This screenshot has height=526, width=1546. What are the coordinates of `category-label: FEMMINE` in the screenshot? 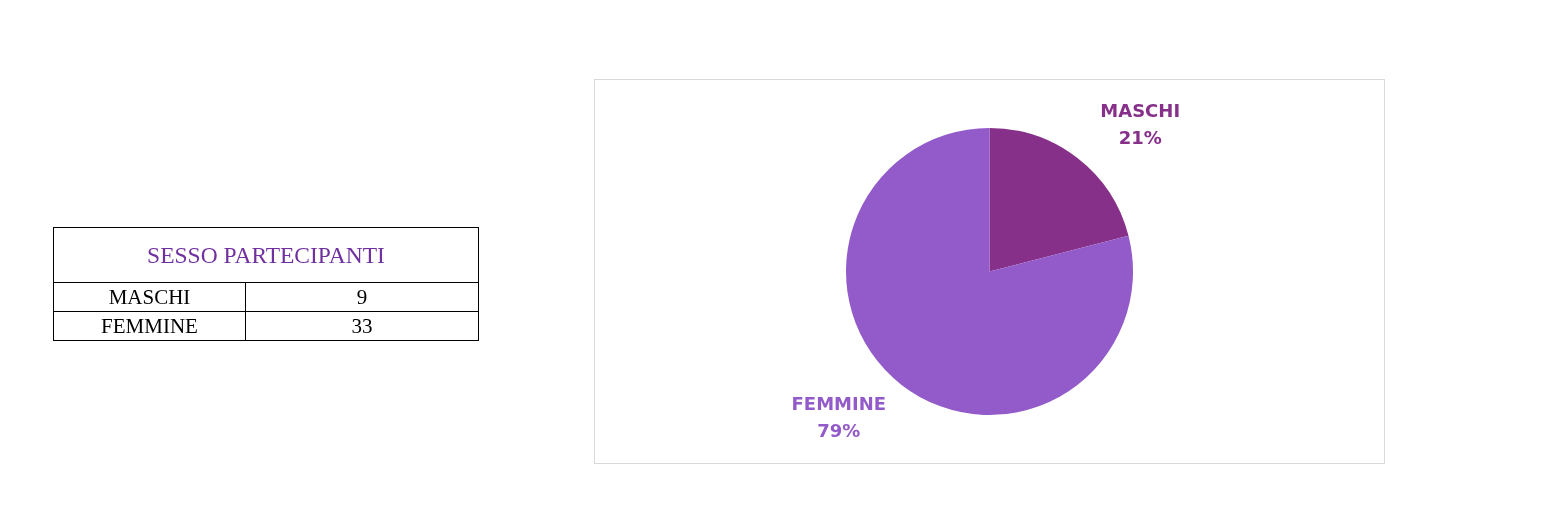 It's located at (149, 326).